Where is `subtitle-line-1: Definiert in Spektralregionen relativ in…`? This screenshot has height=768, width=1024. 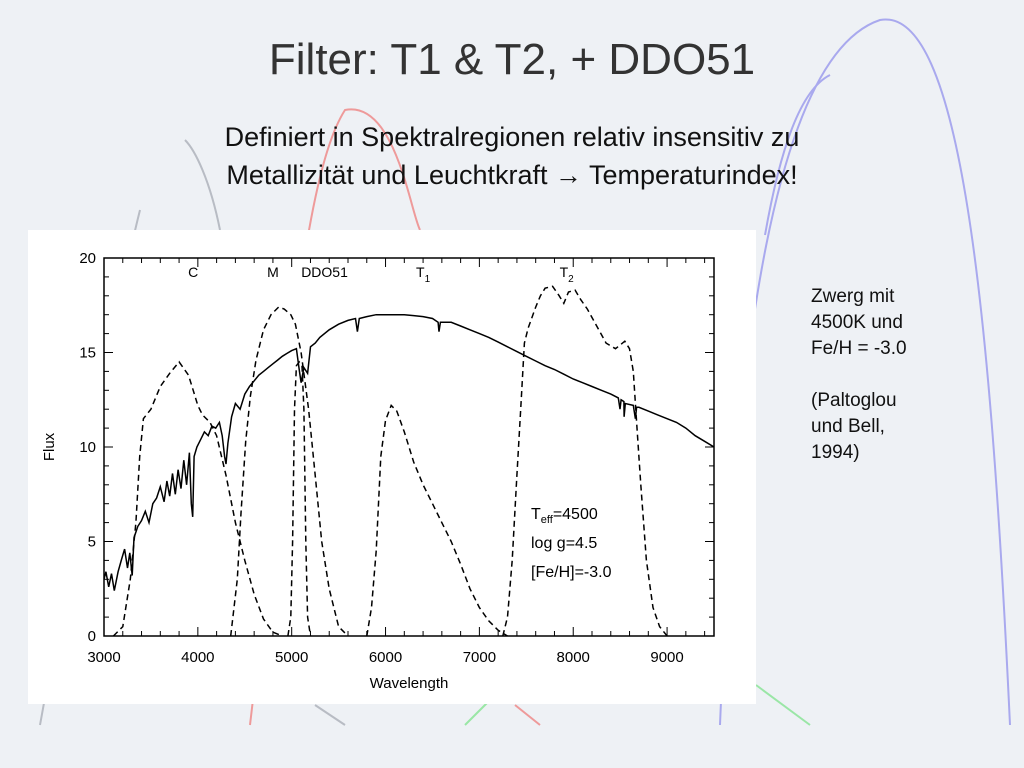
subtitle-line-1: Definiert in Spektralregionen relativ in… is located at coordinates (512, 137).